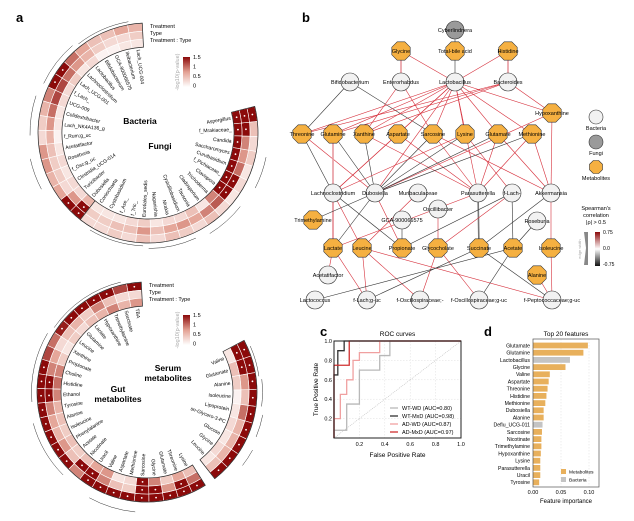 The width and height of the screenshot is (634, 521). I want to click on correlation-legend-title: |ρ| > 0.5, so click(596, 223).